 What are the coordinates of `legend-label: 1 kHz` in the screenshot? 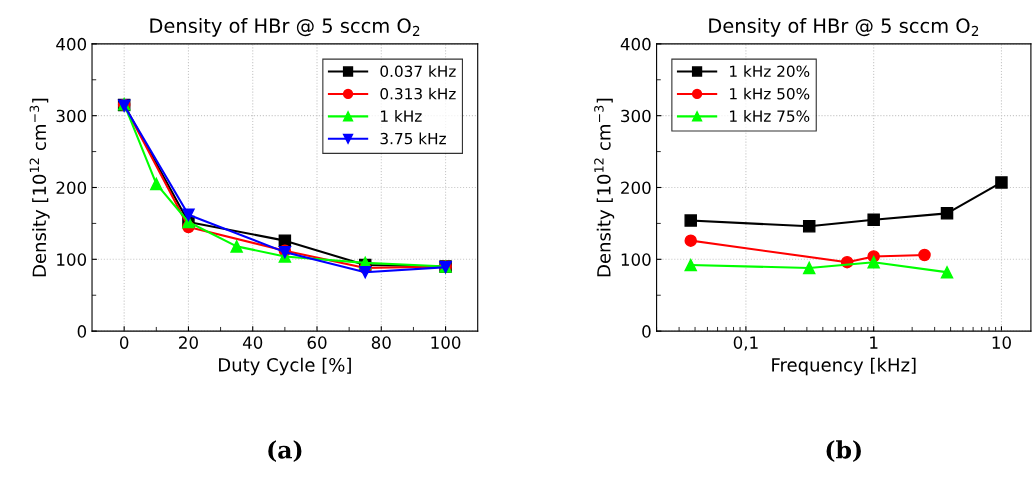 It's located at (401, 116).